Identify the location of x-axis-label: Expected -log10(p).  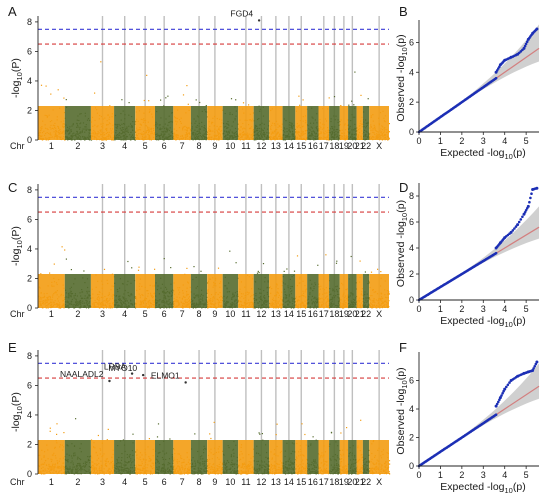
(482, 322).